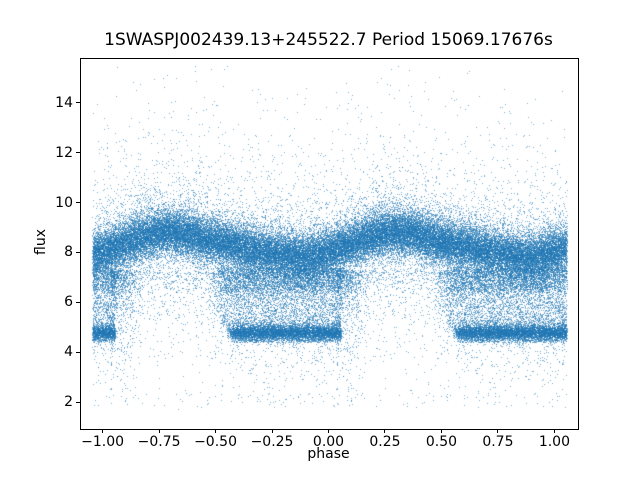 Image resolution: width=640 pixels, height=480 pixels. I want to click on x-tick-label: 0.75, so click(498, 442).